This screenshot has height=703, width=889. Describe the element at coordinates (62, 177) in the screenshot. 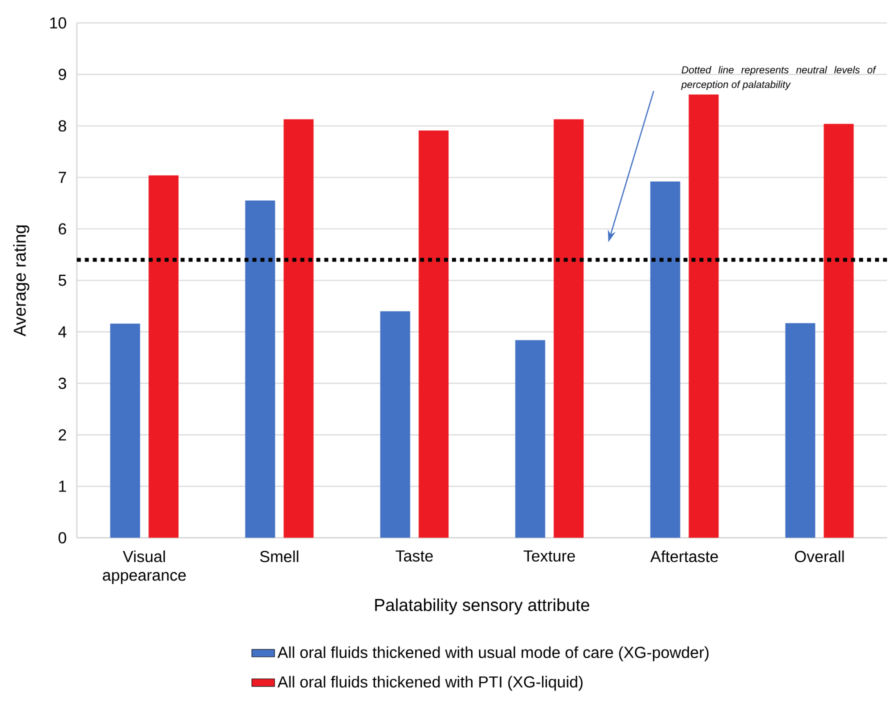

I see `y-tick-label: 7` at that location.